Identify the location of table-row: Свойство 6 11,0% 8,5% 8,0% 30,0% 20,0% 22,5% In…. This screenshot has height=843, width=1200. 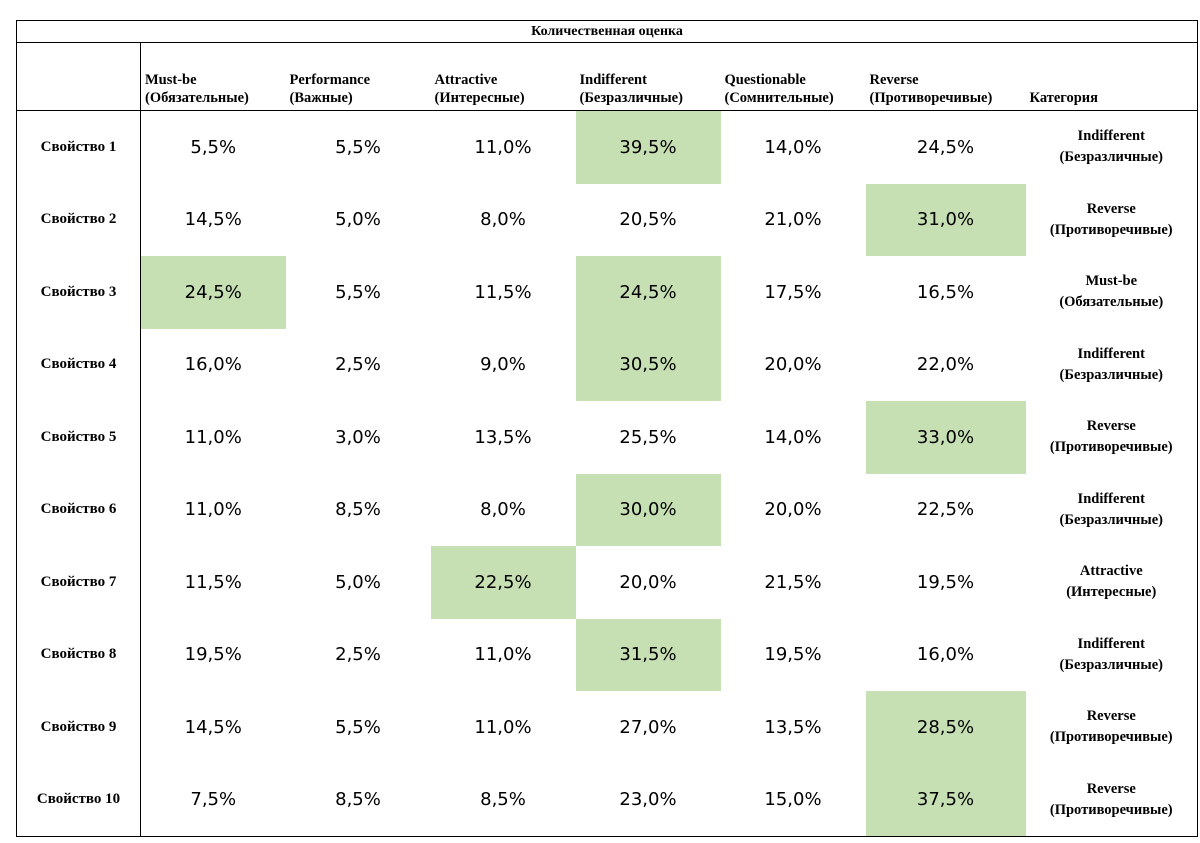
(607, 509).